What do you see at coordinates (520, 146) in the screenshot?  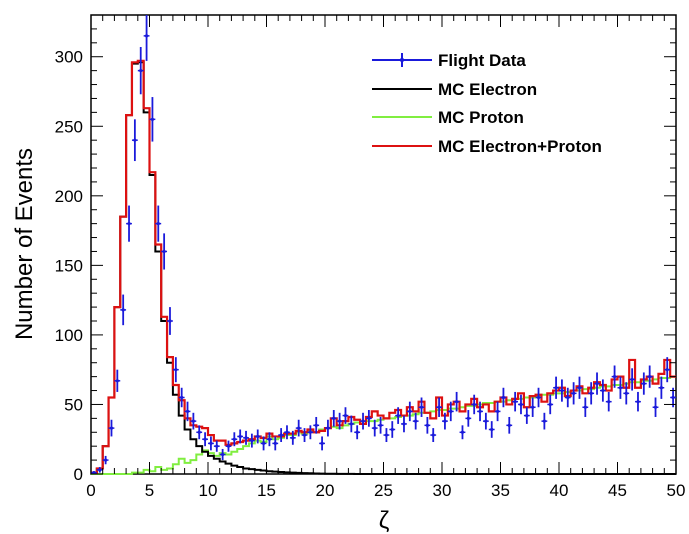 I see `legend-label-mc-electron-proton: MC Electron+Proton` at bounding box center [520, 146].